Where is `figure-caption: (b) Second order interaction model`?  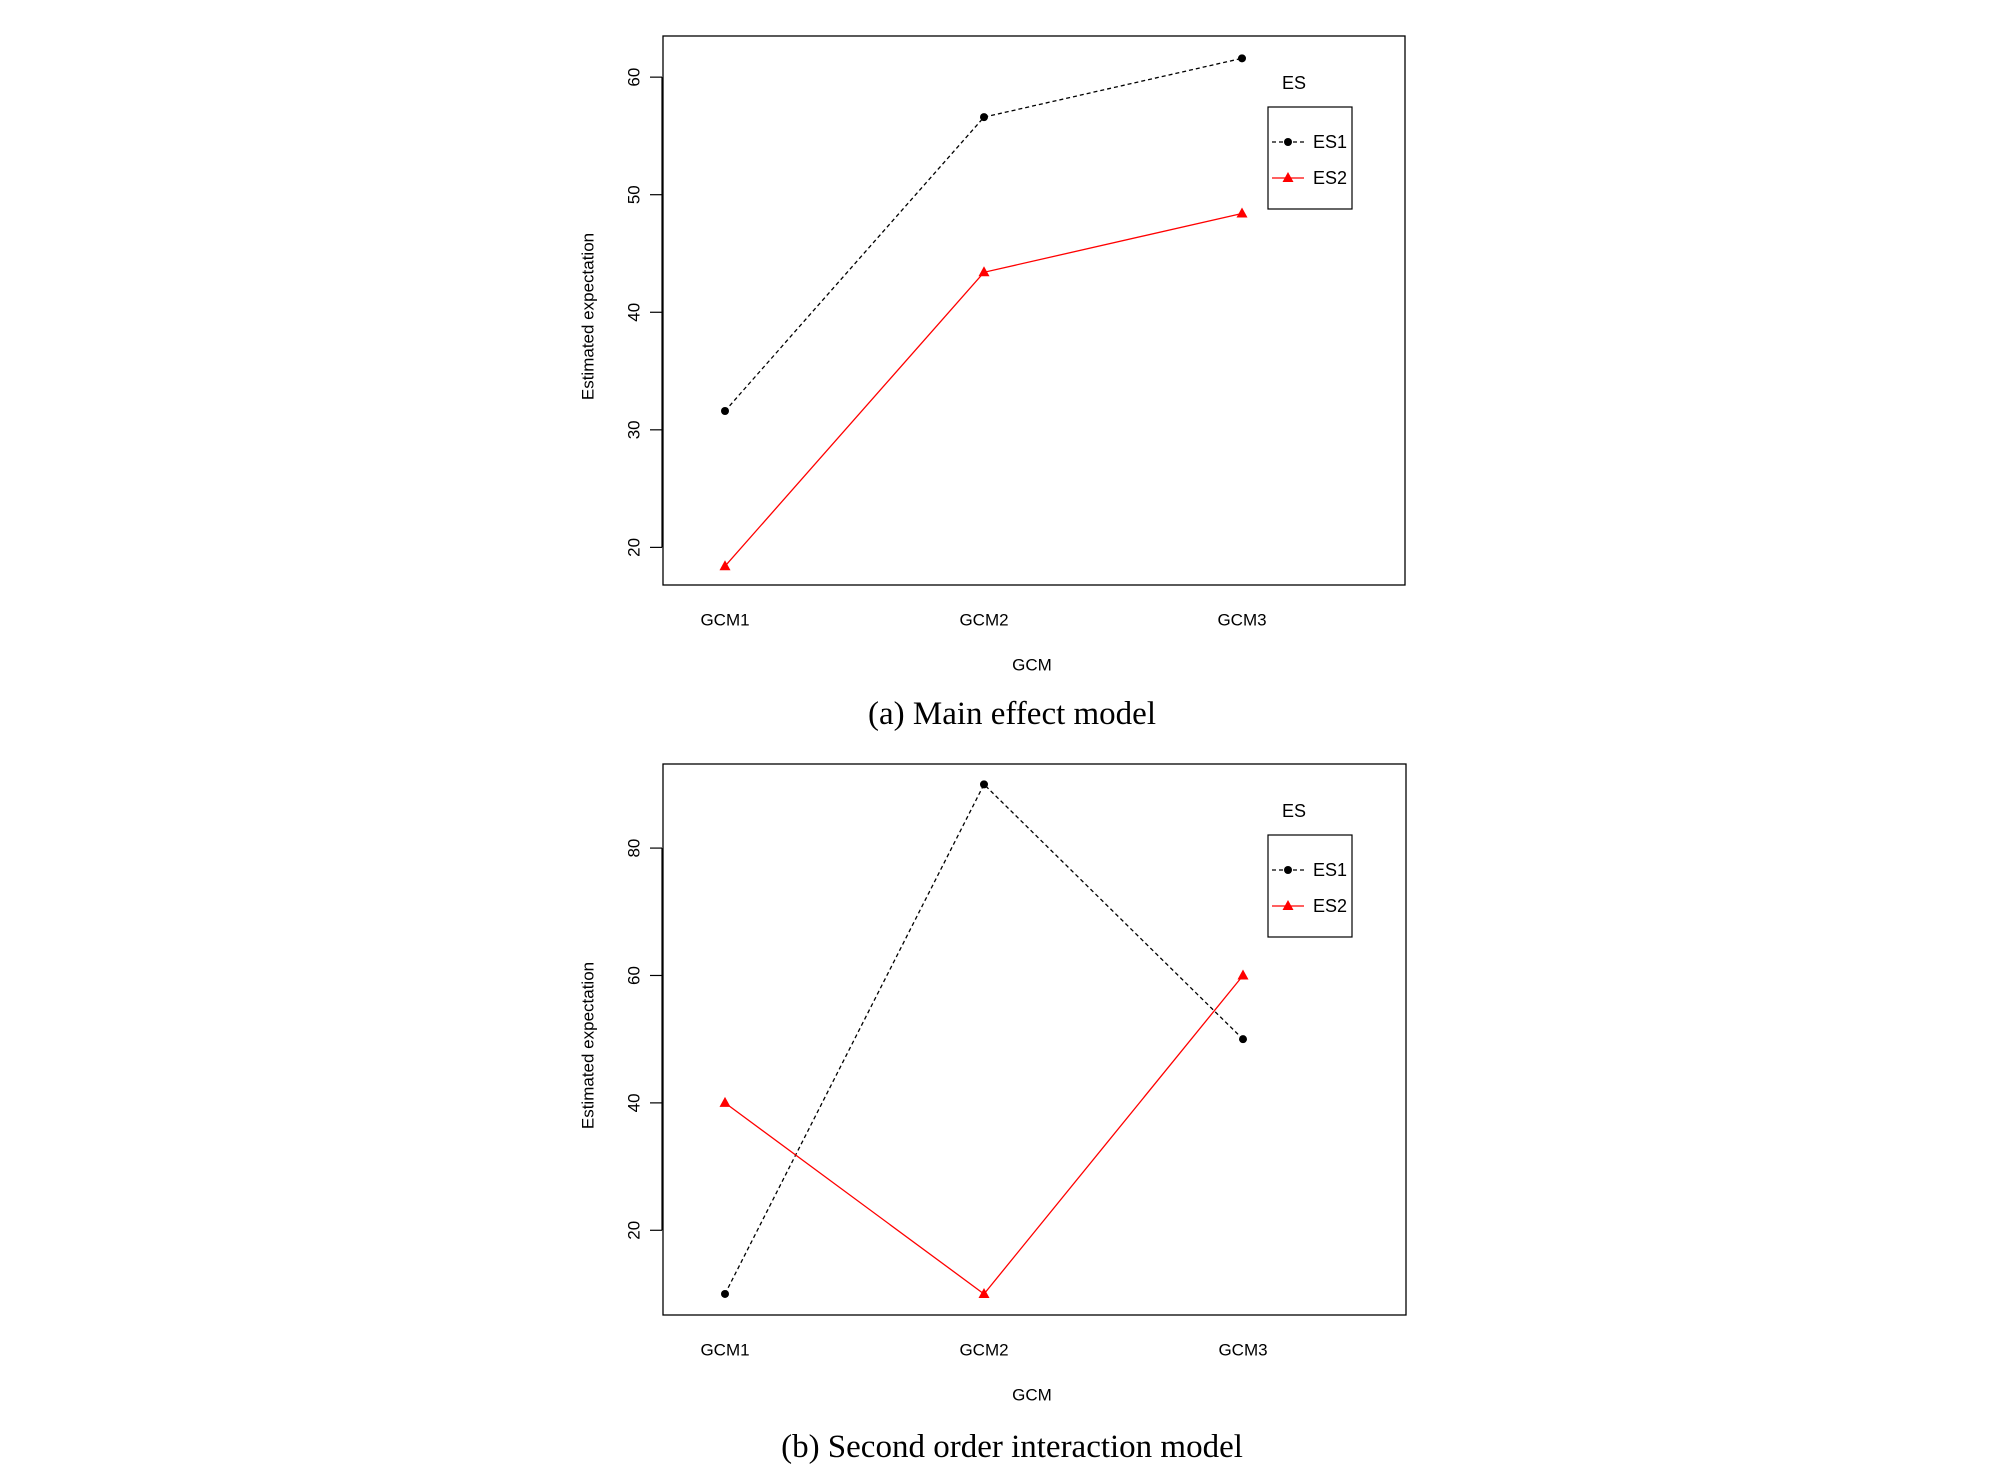 figure-caption: (b) Second order interaction model is located at coordinates (1012, 1447).